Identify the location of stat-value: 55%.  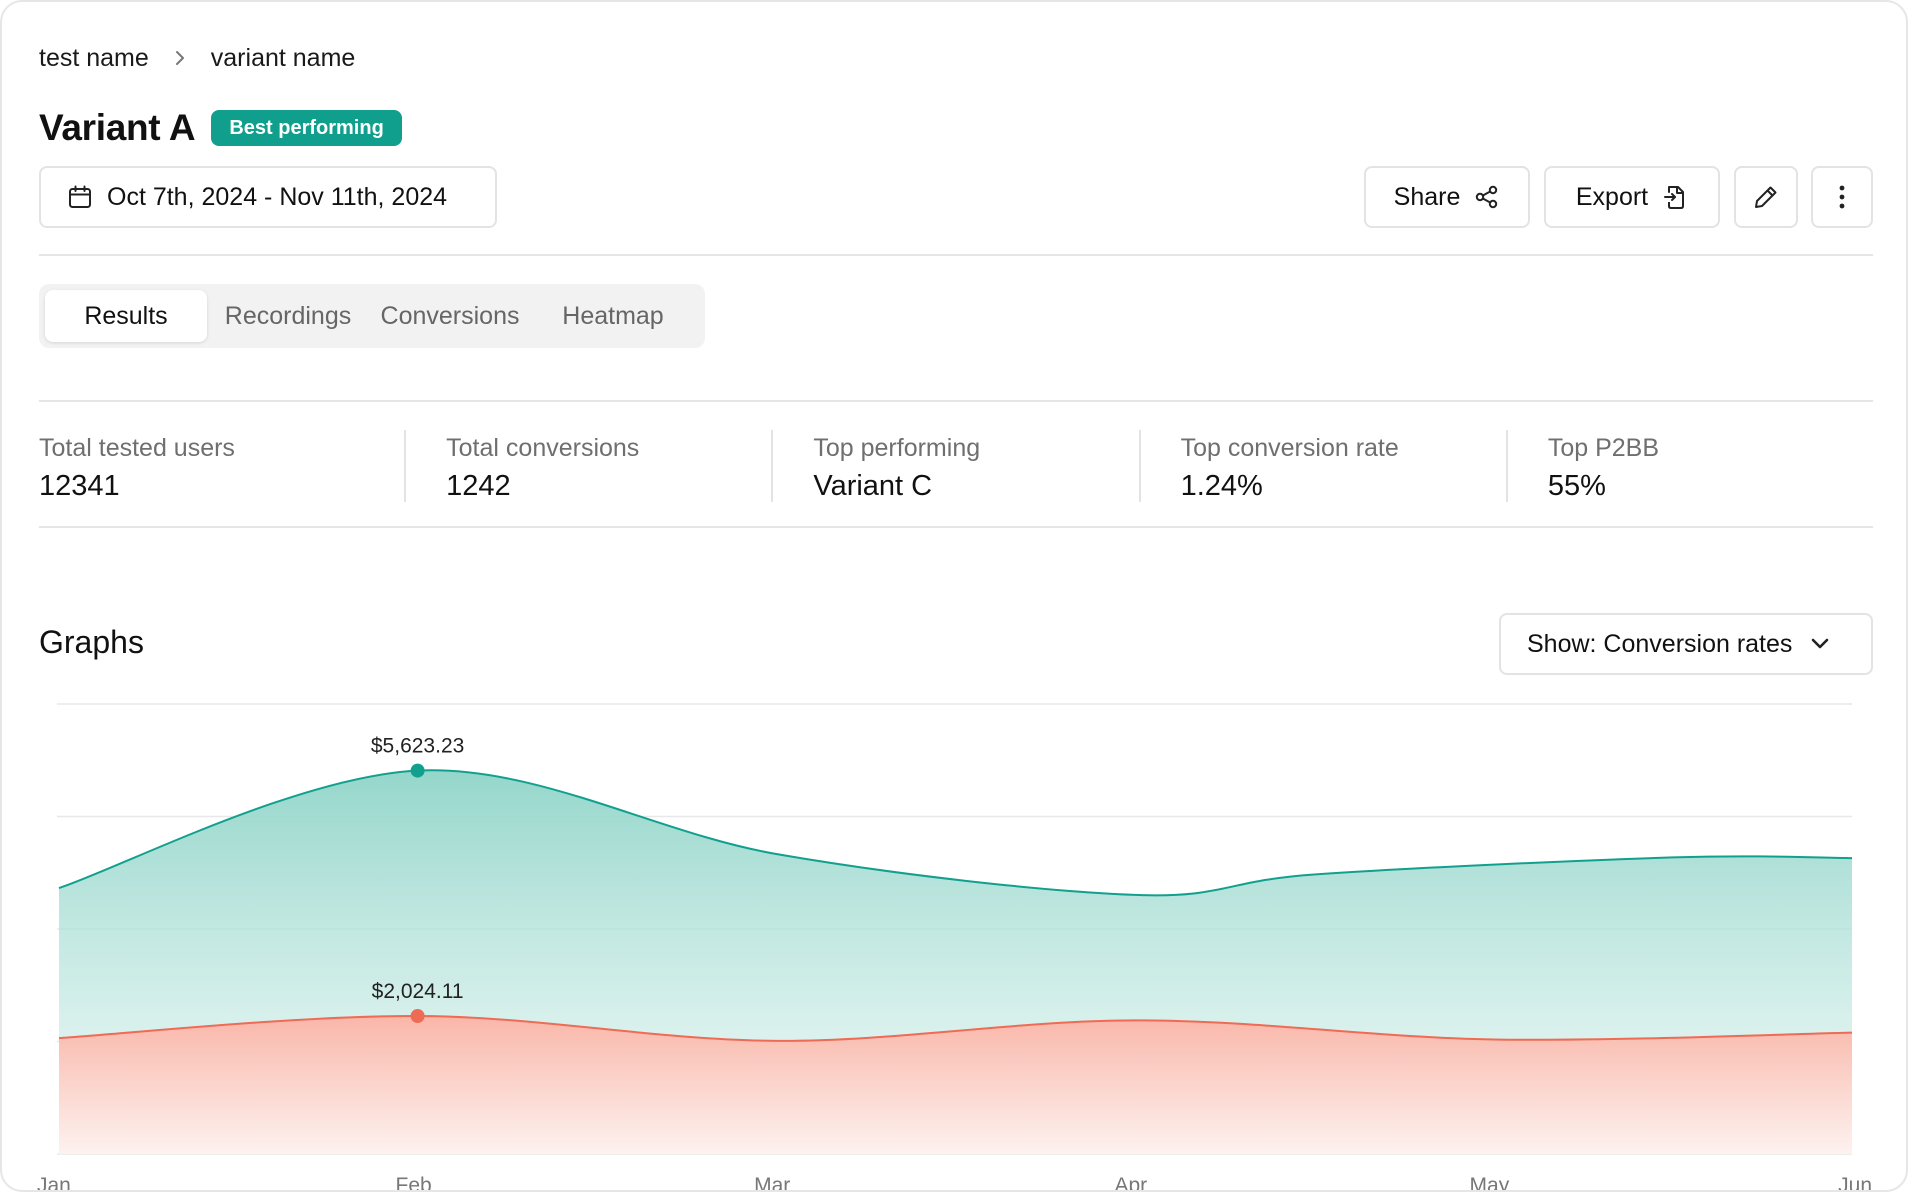
(1576, 486).